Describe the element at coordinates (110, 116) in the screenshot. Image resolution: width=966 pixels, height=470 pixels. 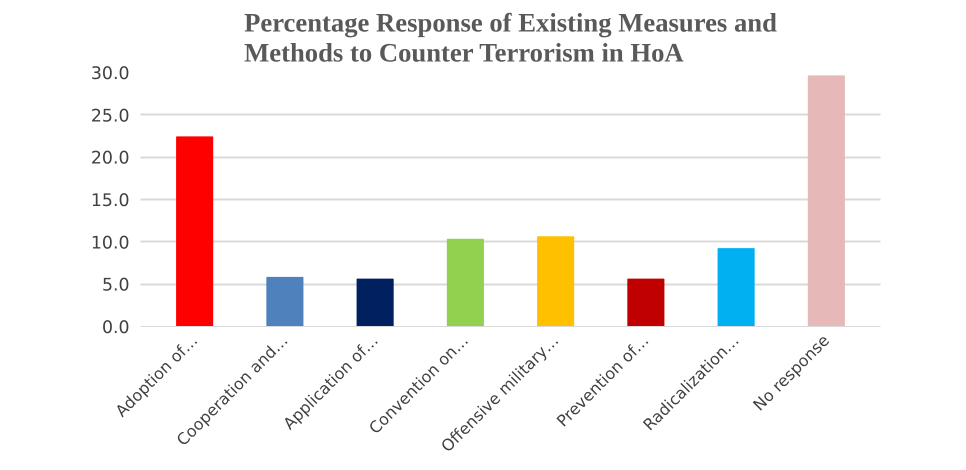
I see `y-tick-label: 25.0` at that location.